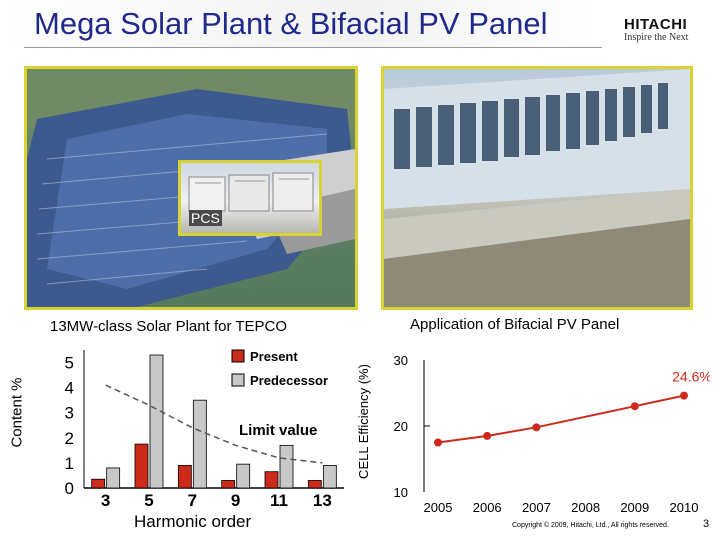 The image size is (720, 540). I want to click on limit-value-line, so click(214, 424).